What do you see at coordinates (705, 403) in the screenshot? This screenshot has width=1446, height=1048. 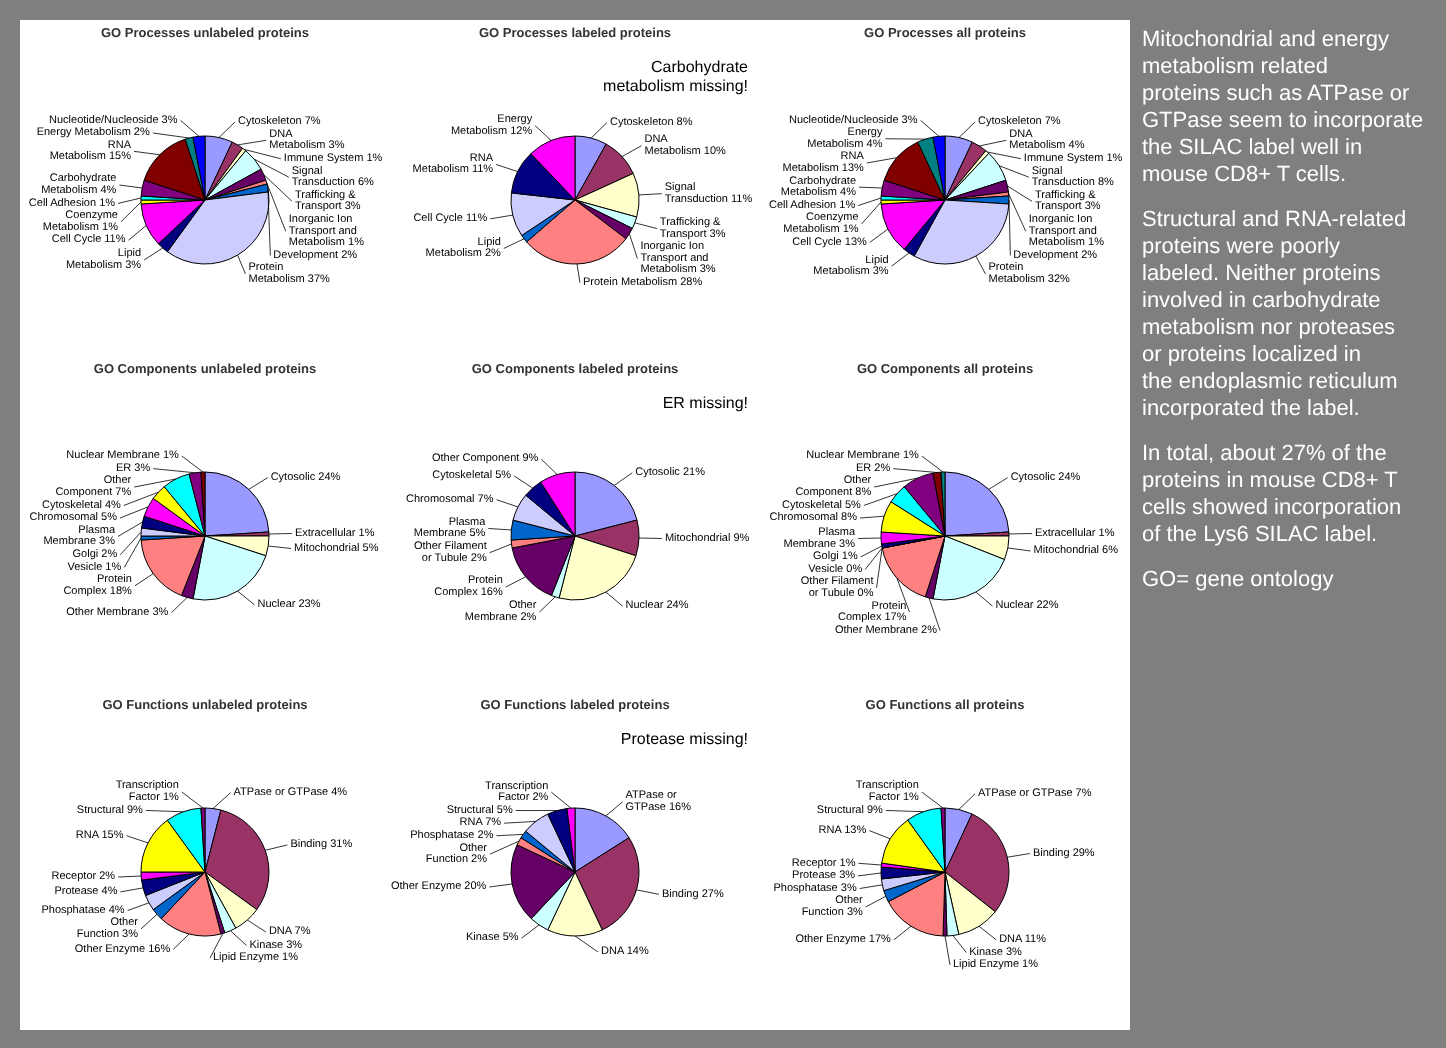 I see `text: ER missing!` at bounding box center [705, 403].